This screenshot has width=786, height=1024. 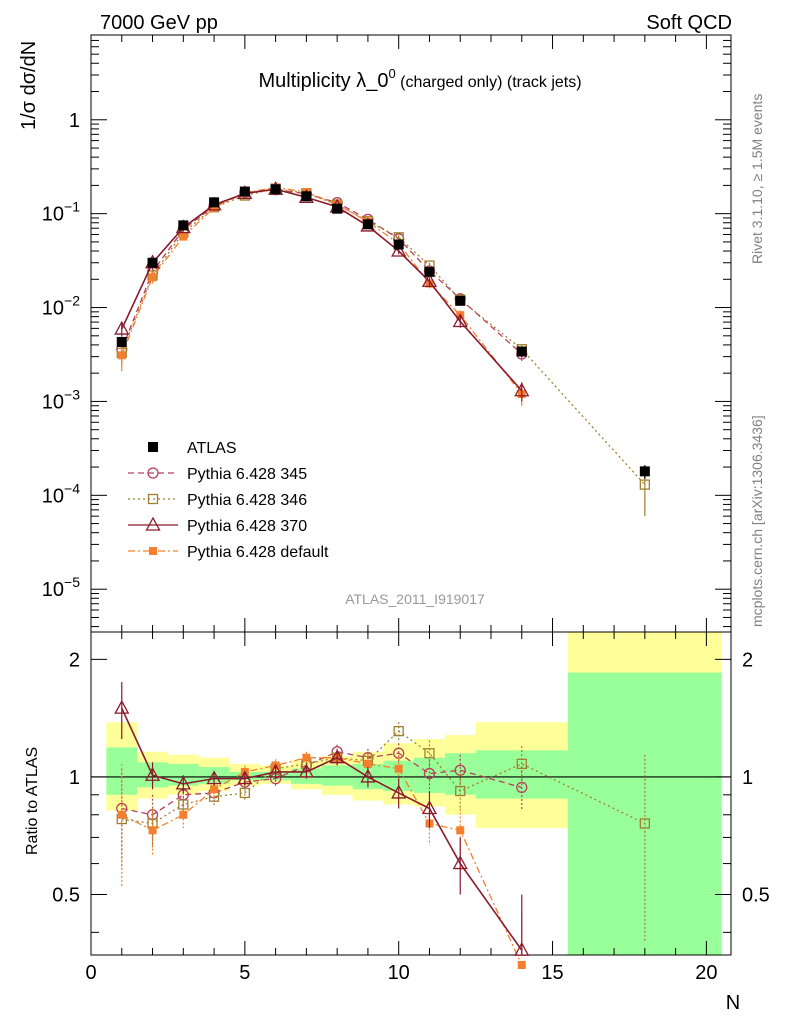 I want to click on series-1-main, so click(x=322, y=272).